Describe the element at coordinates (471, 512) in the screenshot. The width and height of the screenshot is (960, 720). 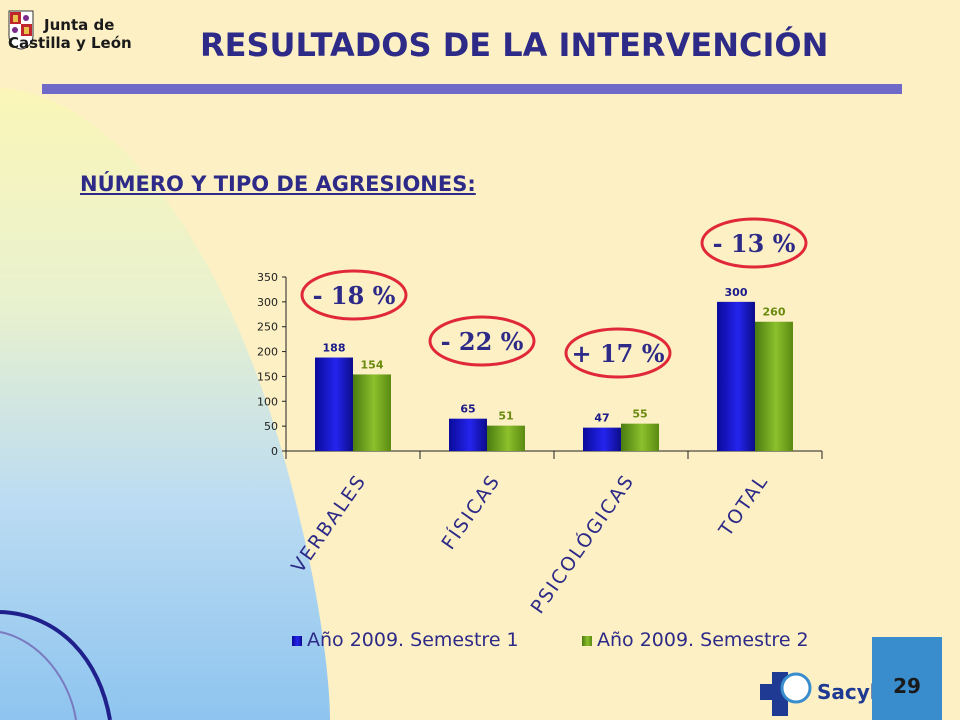
I see `category-label: FÍSICAS` at that location.